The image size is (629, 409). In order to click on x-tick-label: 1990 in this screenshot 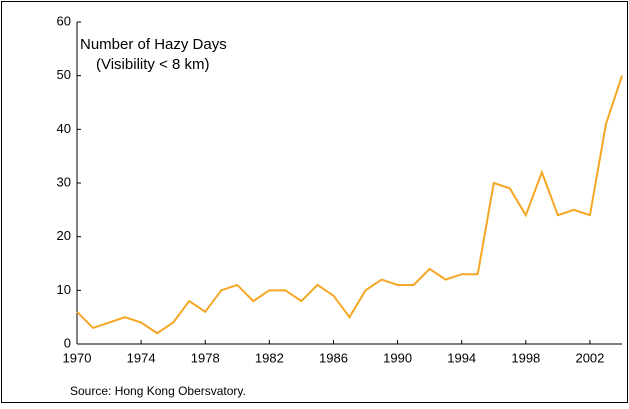, I will do `click(397, 357)`.